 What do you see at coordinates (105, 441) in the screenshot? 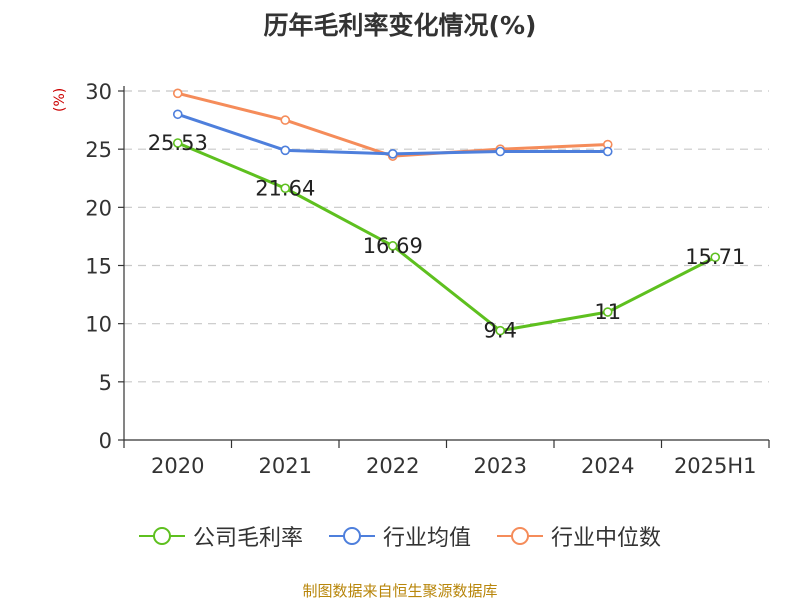
I see `y-tick-label: 0` at bounding box center [105, 441].